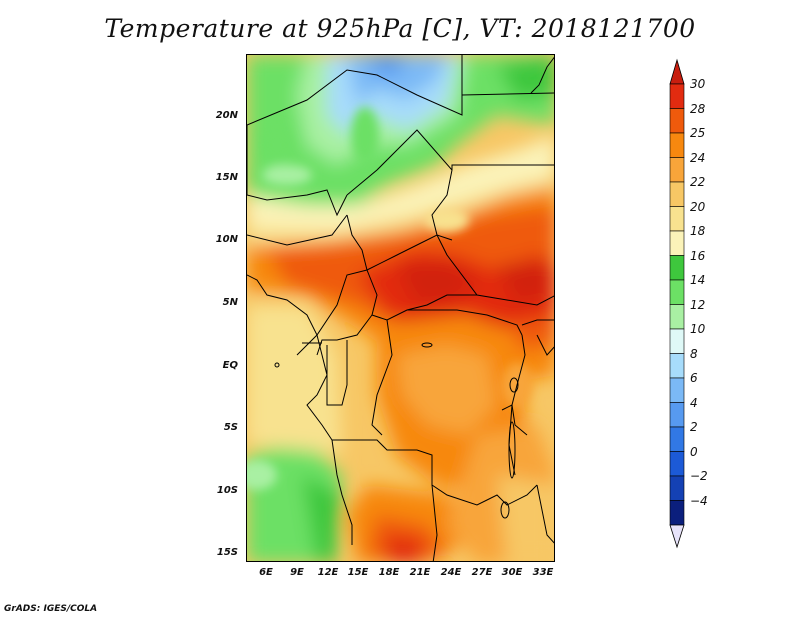  Describe the element at coordinates (698, 84) in the screenshot. I see `colorbar-label: 30` at that location.